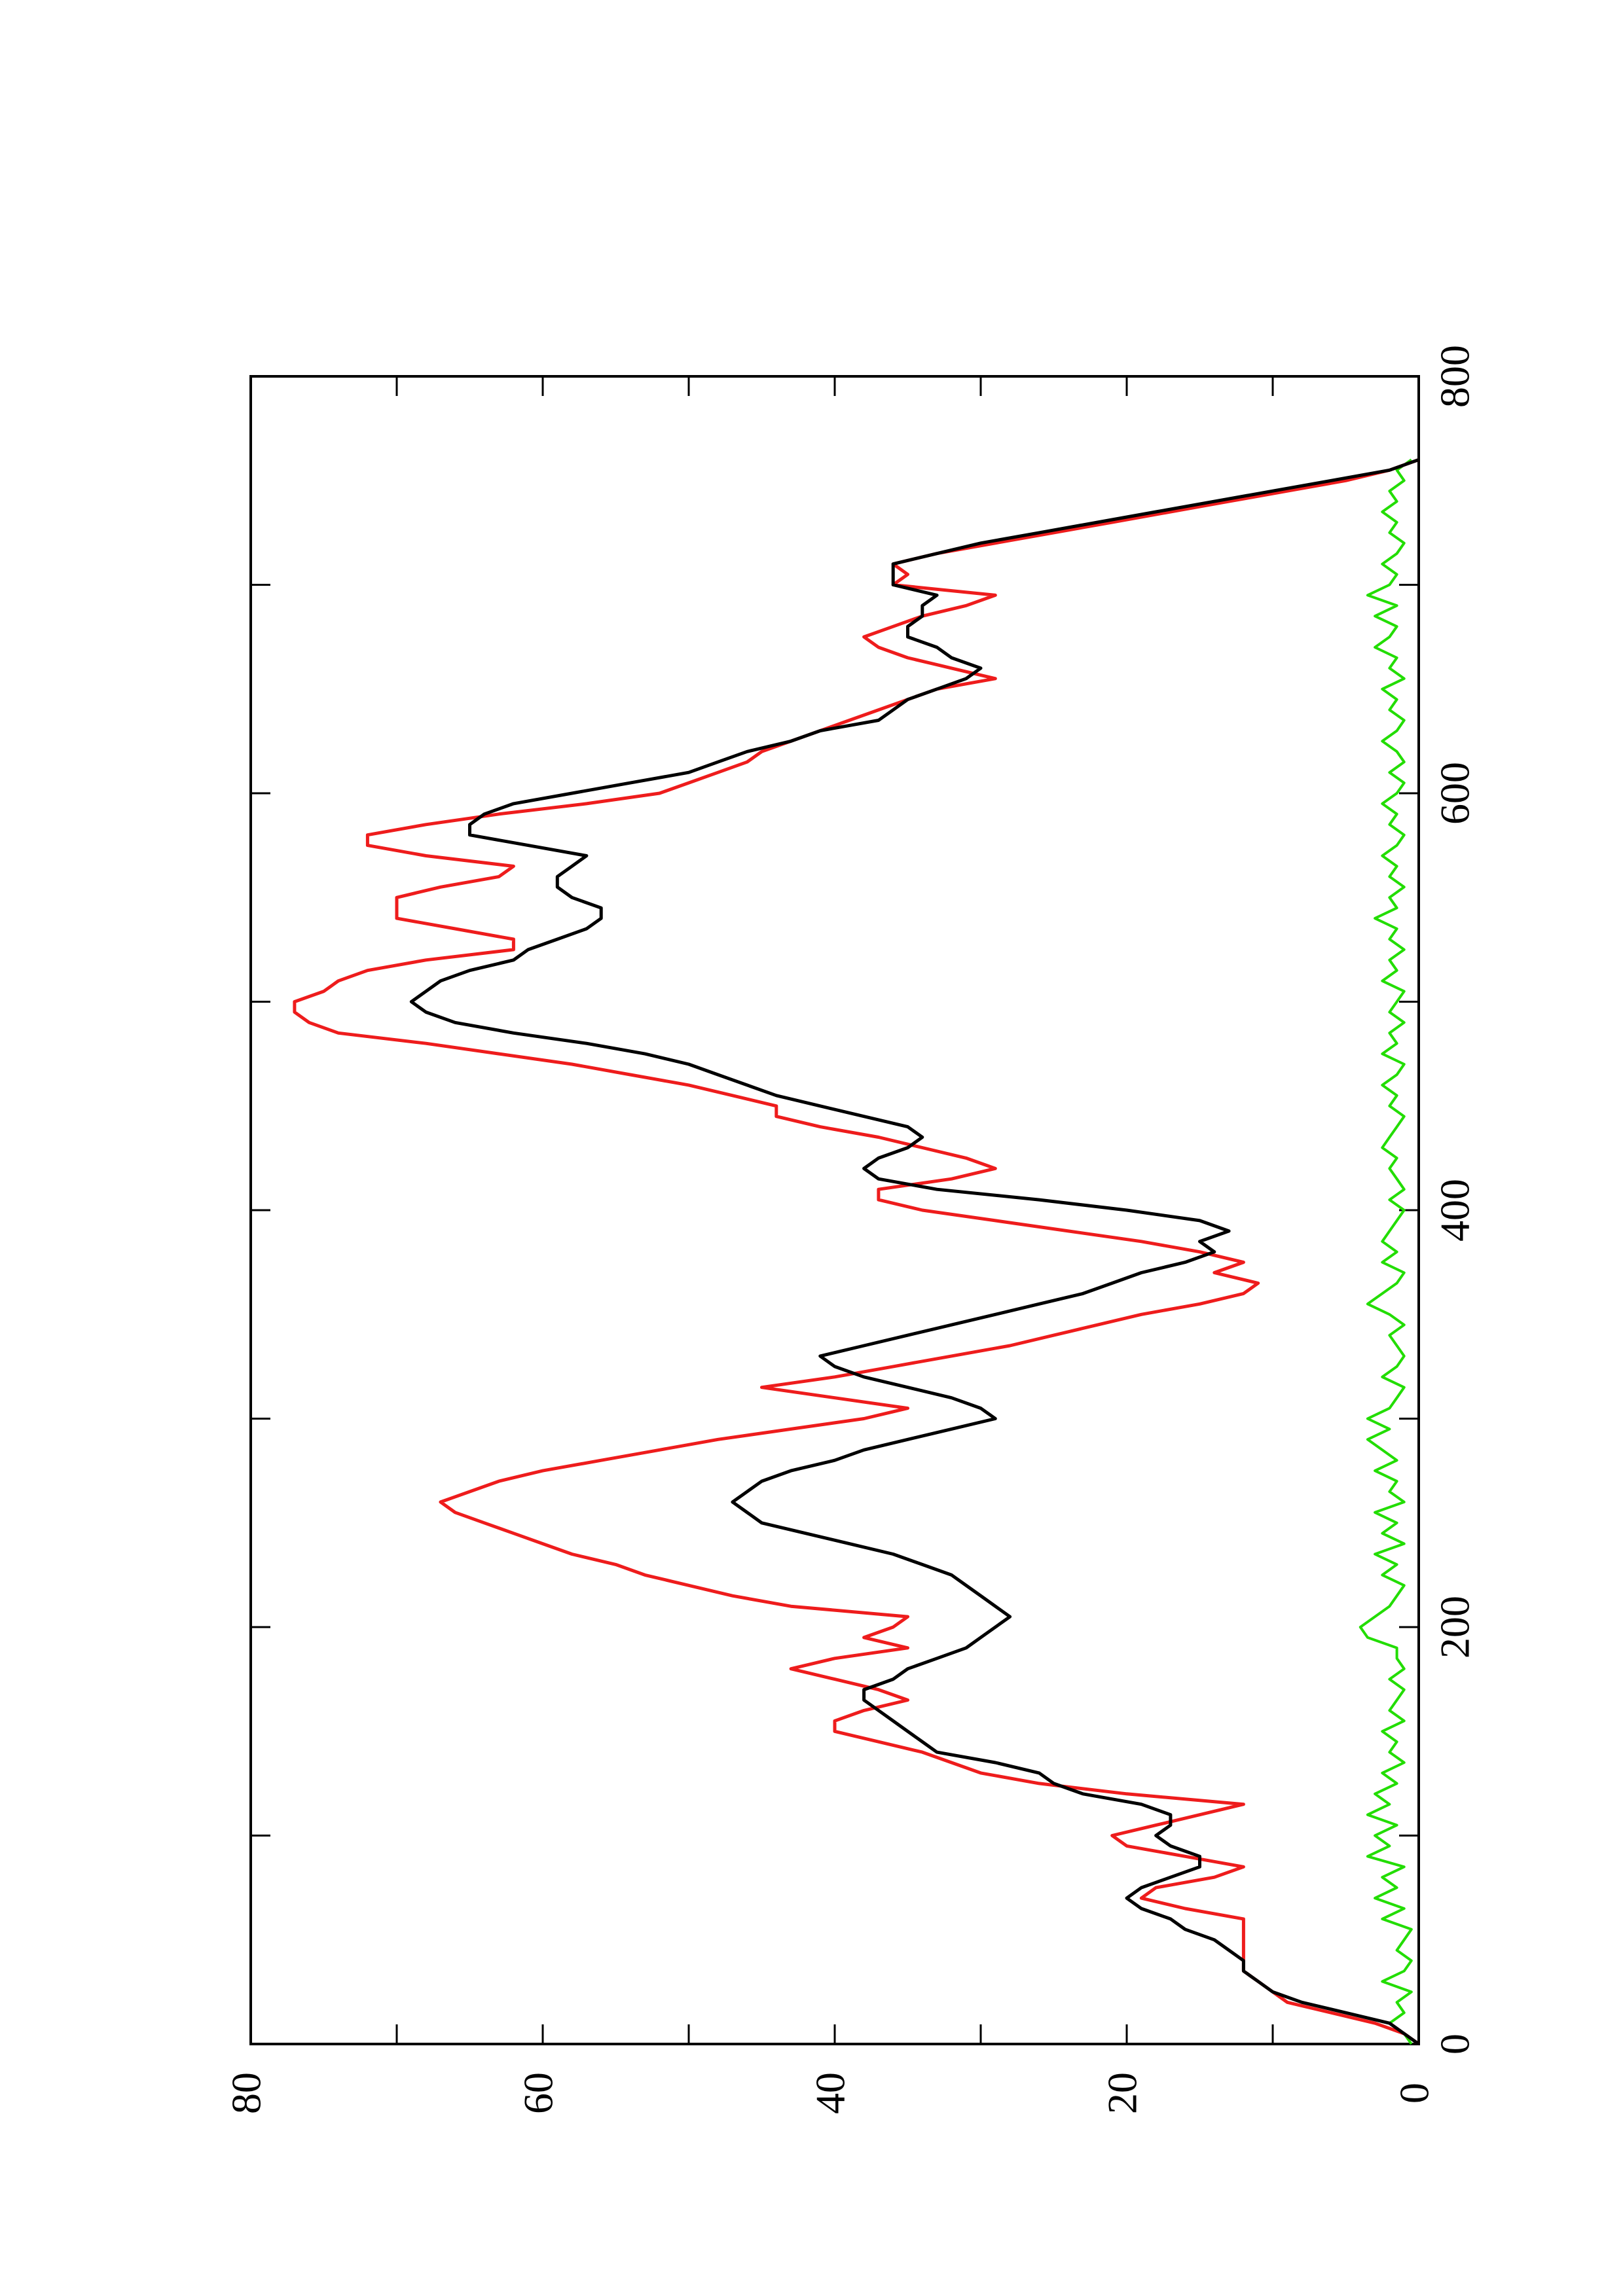 The height and width of the screenshot is (2296, 1623). I want to click on x-tick-label: 400, so click(1455, 1210).